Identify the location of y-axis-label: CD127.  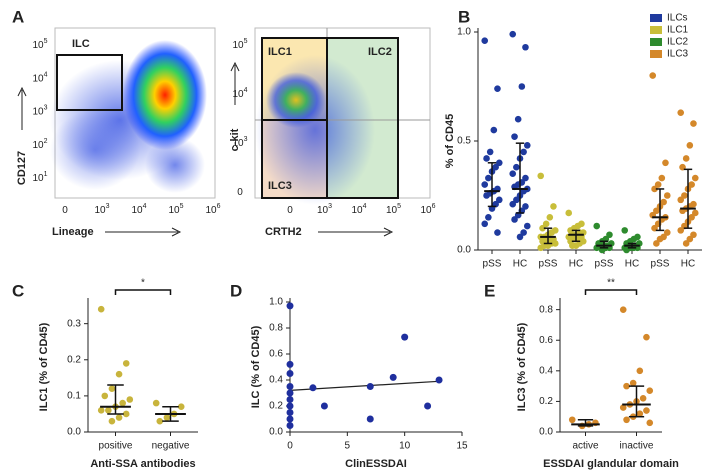
(22, 168).